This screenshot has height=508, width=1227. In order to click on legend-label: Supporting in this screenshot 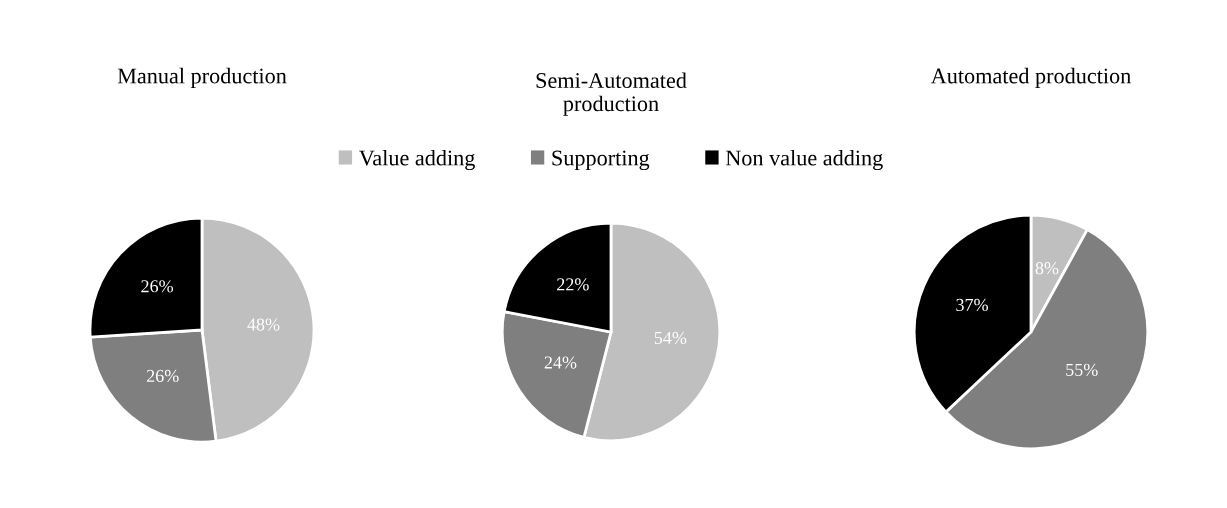, I will do `click(601, 160)`.